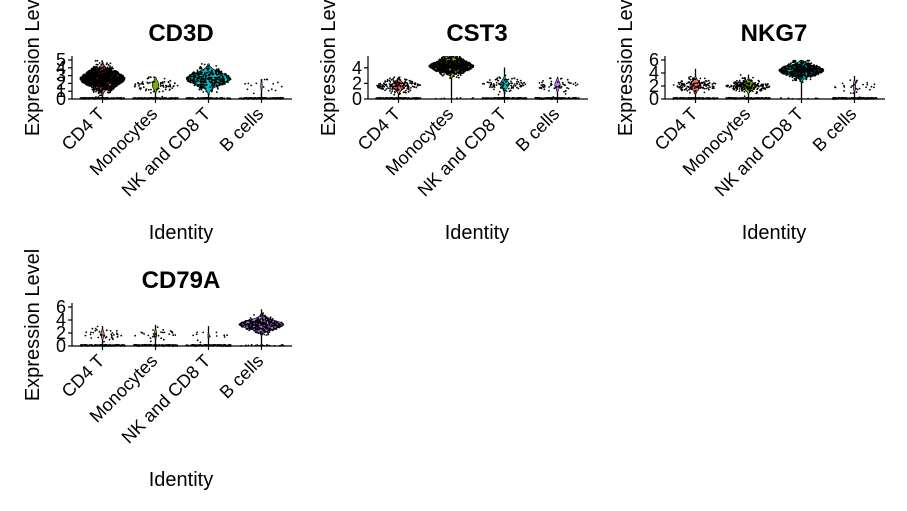 The image size is (907, 511). I want to click on y-tick-label: 2, so click(61, 83).